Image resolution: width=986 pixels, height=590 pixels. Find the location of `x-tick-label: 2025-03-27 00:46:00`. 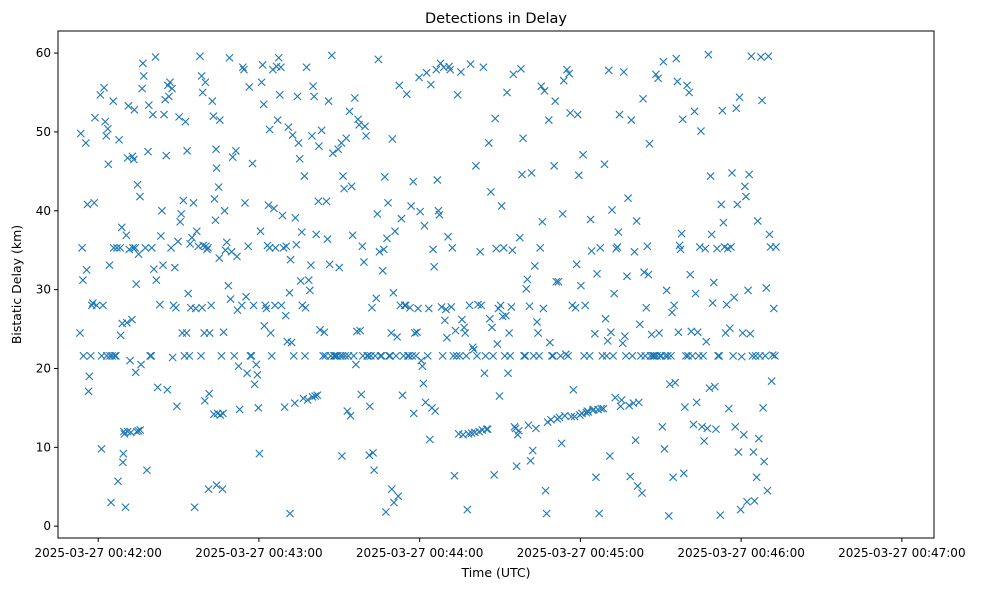

x-tick-label: 2025-03-27 00:46:00 is located at coordinates (740, 553).